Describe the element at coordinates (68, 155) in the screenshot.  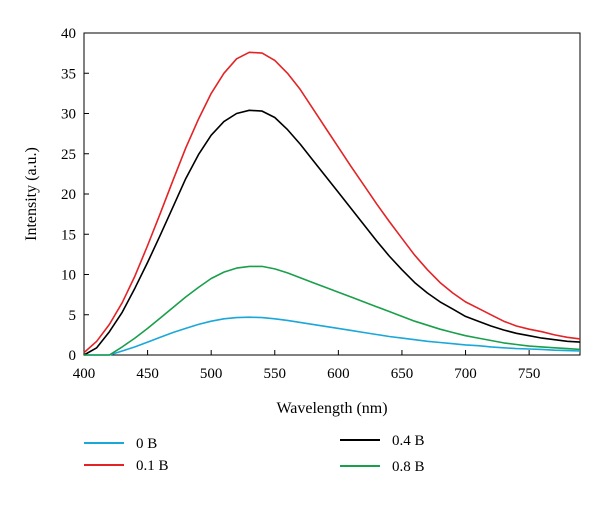
I see `y-tick-label: 25` at that location.